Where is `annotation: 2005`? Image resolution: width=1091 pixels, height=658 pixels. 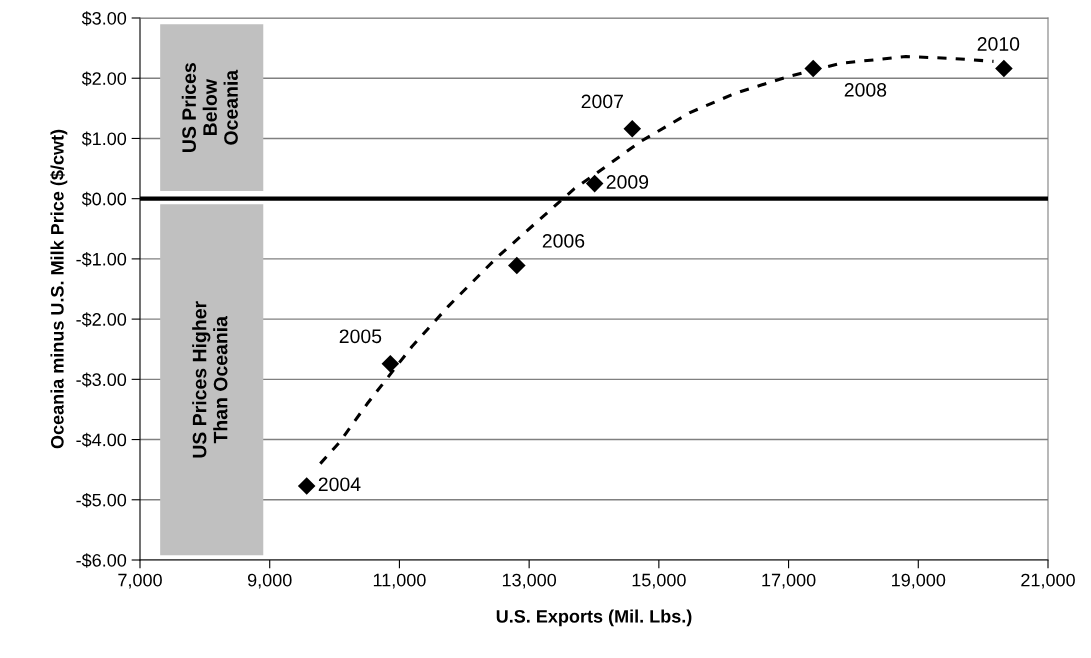 annotation: 2005 is located at coordinates (360, 336).